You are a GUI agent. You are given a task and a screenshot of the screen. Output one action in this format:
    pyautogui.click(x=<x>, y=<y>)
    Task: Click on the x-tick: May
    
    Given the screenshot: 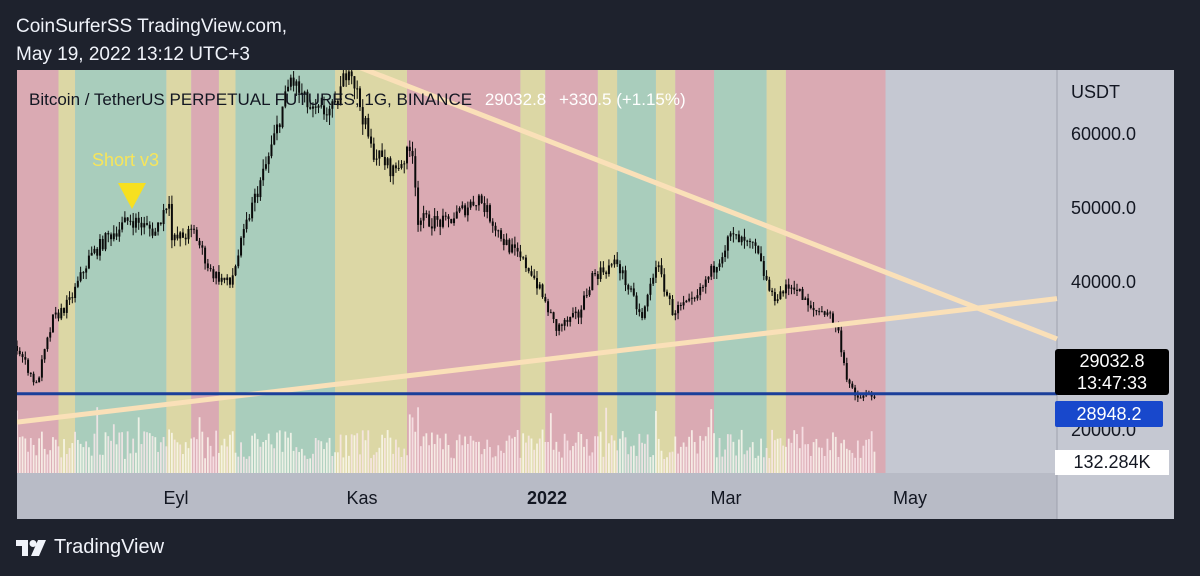 What is the action you would take?
    pyautogui.click(x=910, y=498)
    